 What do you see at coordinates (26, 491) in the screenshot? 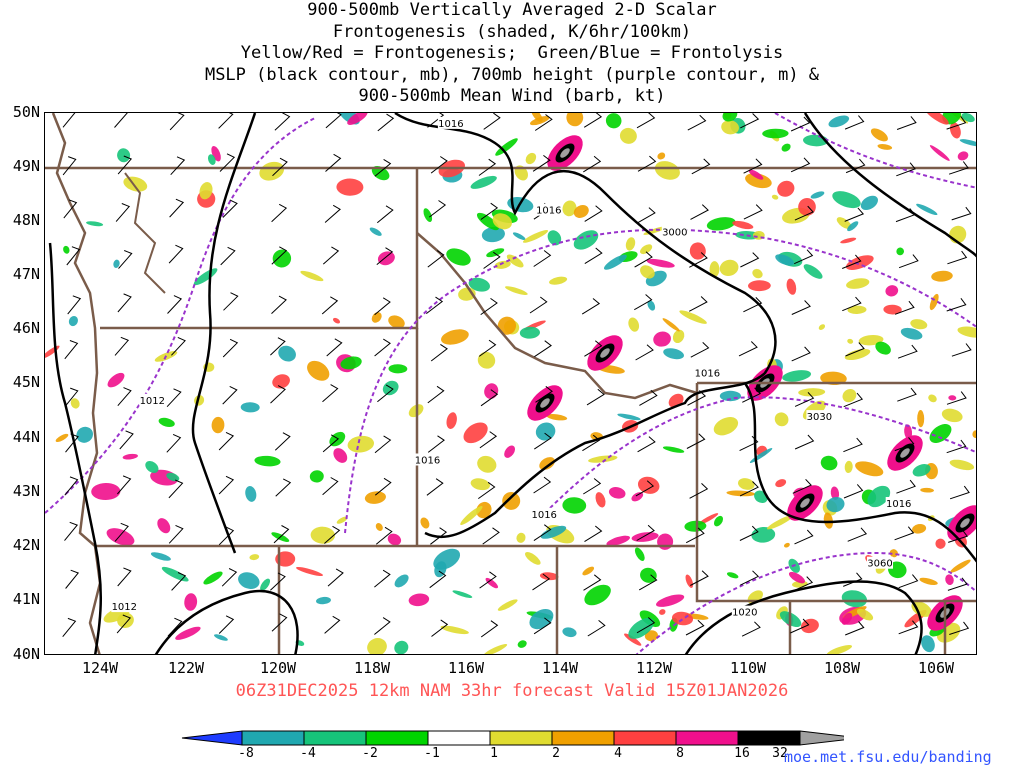
I see `lat-label: 43N` at bounding box center [26, 491].